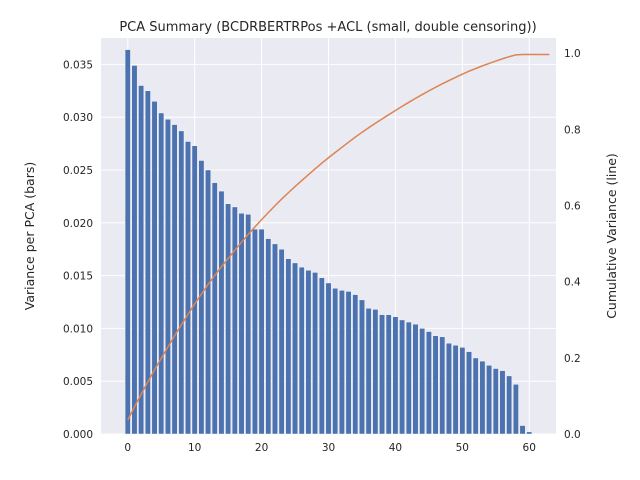 The width and height of the screenshot is (640, 480). Describe the element at coordinates (572, 130) in the screenshot. I see `y2-tick-label: 0.8` at that location.